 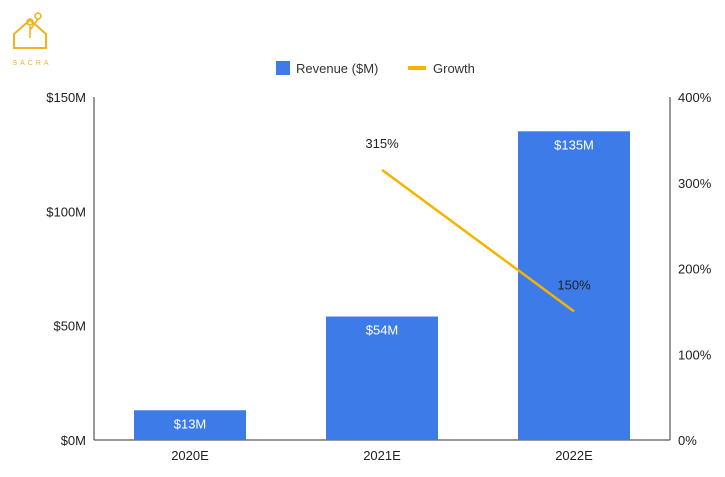 I want to click on growth-line, so click(x=478, y=240).